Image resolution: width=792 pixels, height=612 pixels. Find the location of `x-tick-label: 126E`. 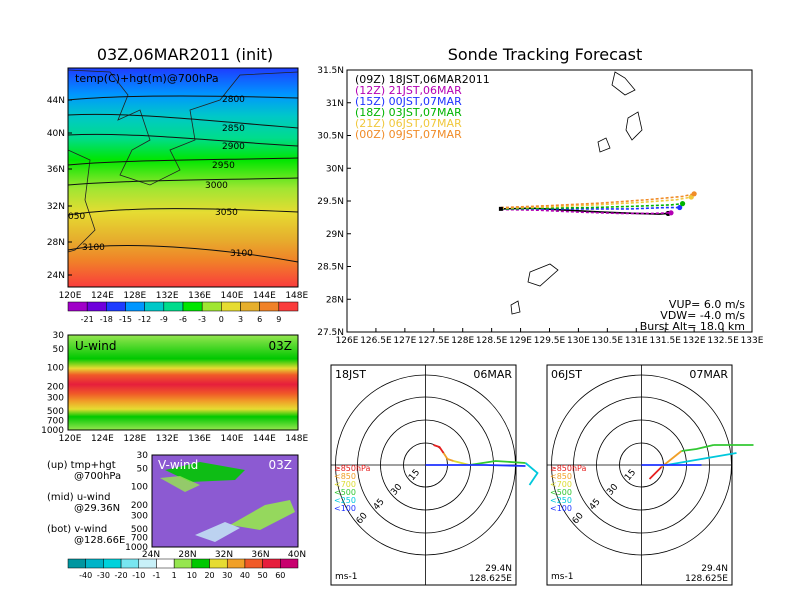

x-tick-label: 126E is located at coordinates (347, 341).